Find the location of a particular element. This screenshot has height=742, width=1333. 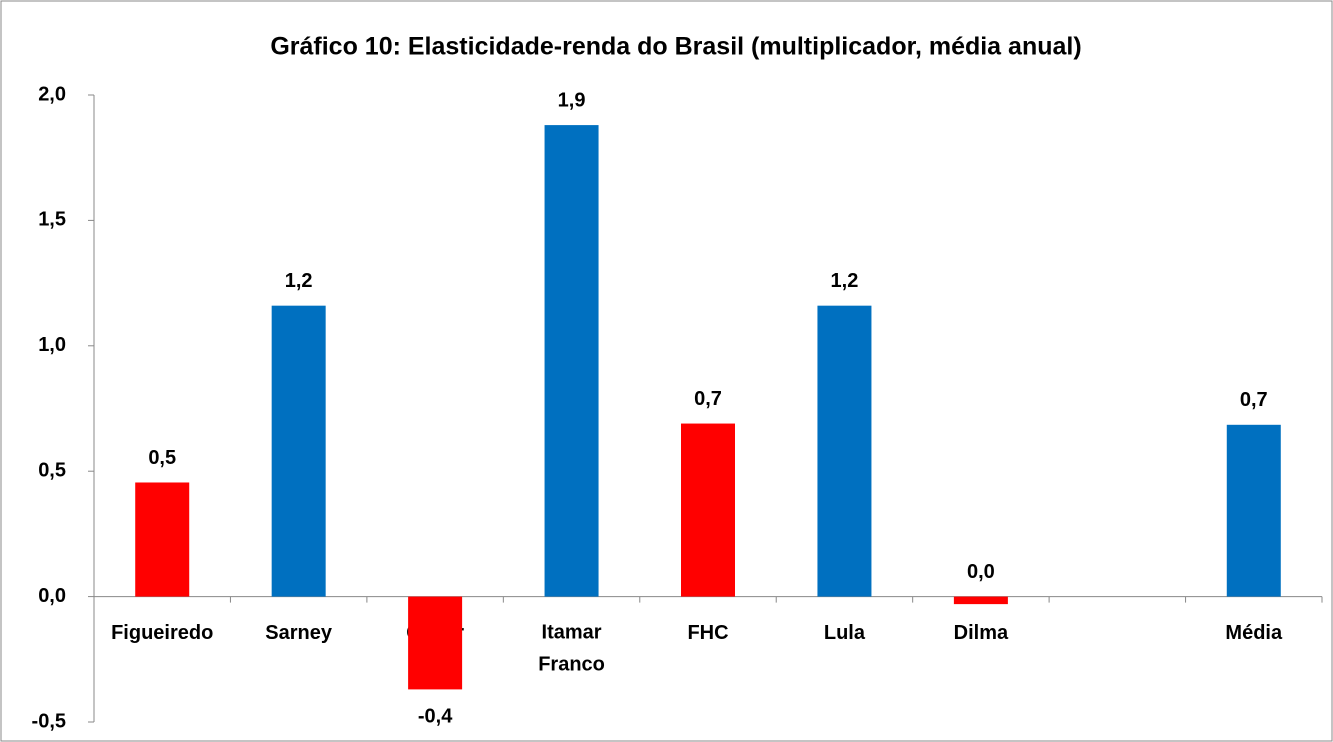

x-tick-label: Itamar Franco is located at coordinates (571, 649).